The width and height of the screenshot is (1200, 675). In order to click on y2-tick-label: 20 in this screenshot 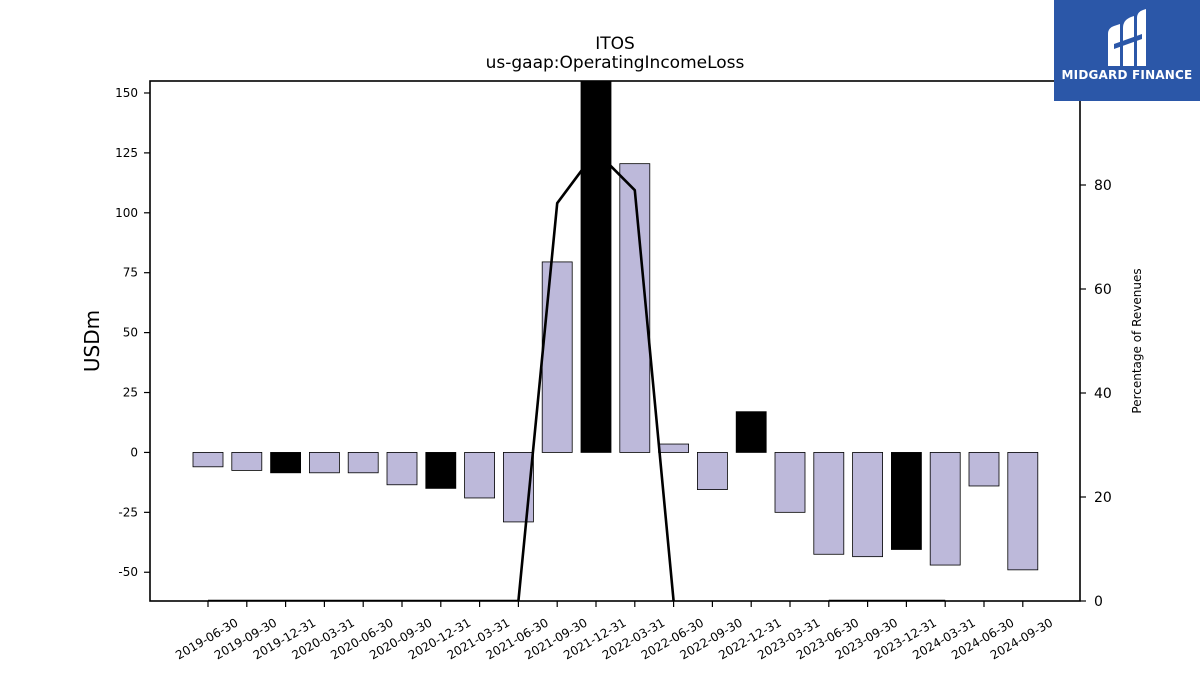, I will do `click(1103, 498)`.